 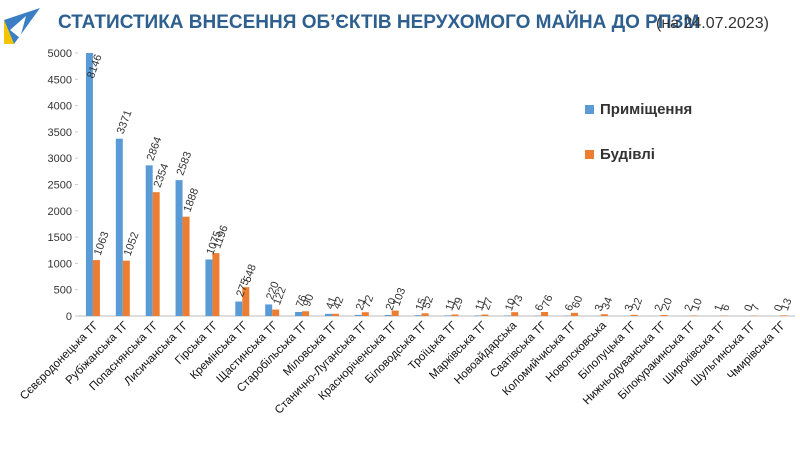 I want to click on data-label: 60, so click(x=577, y=302).